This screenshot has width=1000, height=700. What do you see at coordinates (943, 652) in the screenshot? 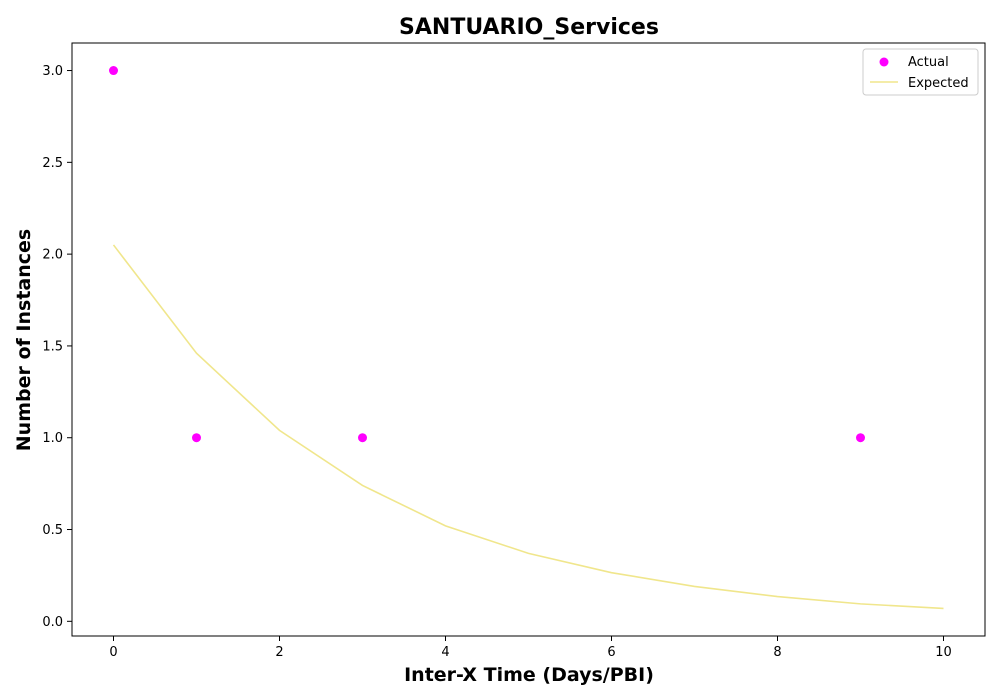
I see `x-tick-label-5: 10` at bounding box center [943, 652].